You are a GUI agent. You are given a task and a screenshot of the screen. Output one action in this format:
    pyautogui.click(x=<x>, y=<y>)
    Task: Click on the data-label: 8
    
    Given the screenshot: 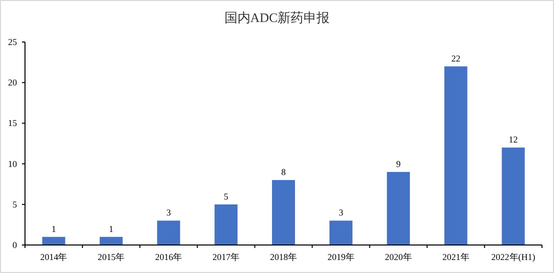 What is the action you would take?
    pyautogui.click(x=283, y=172)
    